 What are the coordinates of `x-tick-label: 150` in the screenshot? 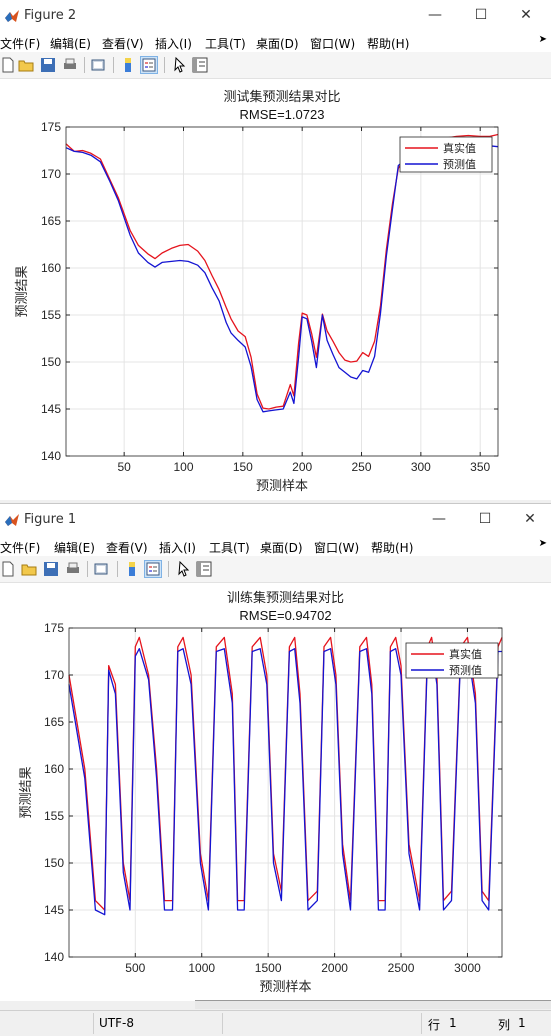 It's located at (243, 467).